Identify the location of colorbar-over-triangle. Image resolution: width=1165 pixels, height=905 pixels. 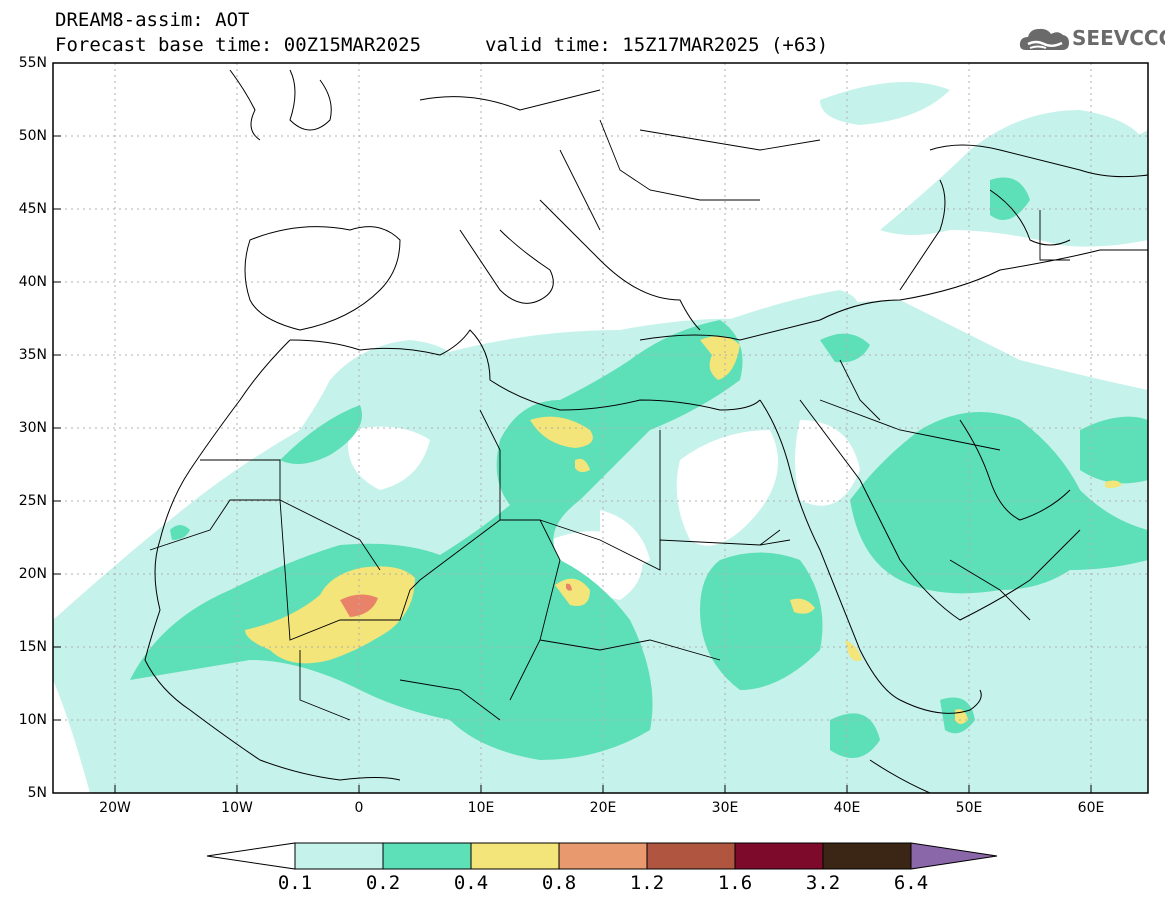
(954, 856).